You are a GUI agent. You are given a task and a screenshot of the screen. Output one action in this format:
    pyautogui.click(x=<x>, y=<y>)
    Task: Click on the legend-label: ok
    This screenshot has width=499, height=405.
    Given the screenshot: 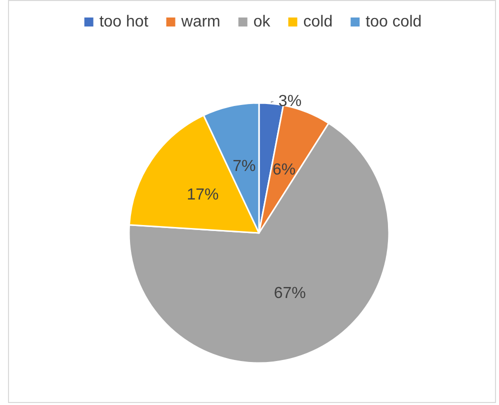 What is the action you would take?
    pyautogui.click(x=262, y=22)
    